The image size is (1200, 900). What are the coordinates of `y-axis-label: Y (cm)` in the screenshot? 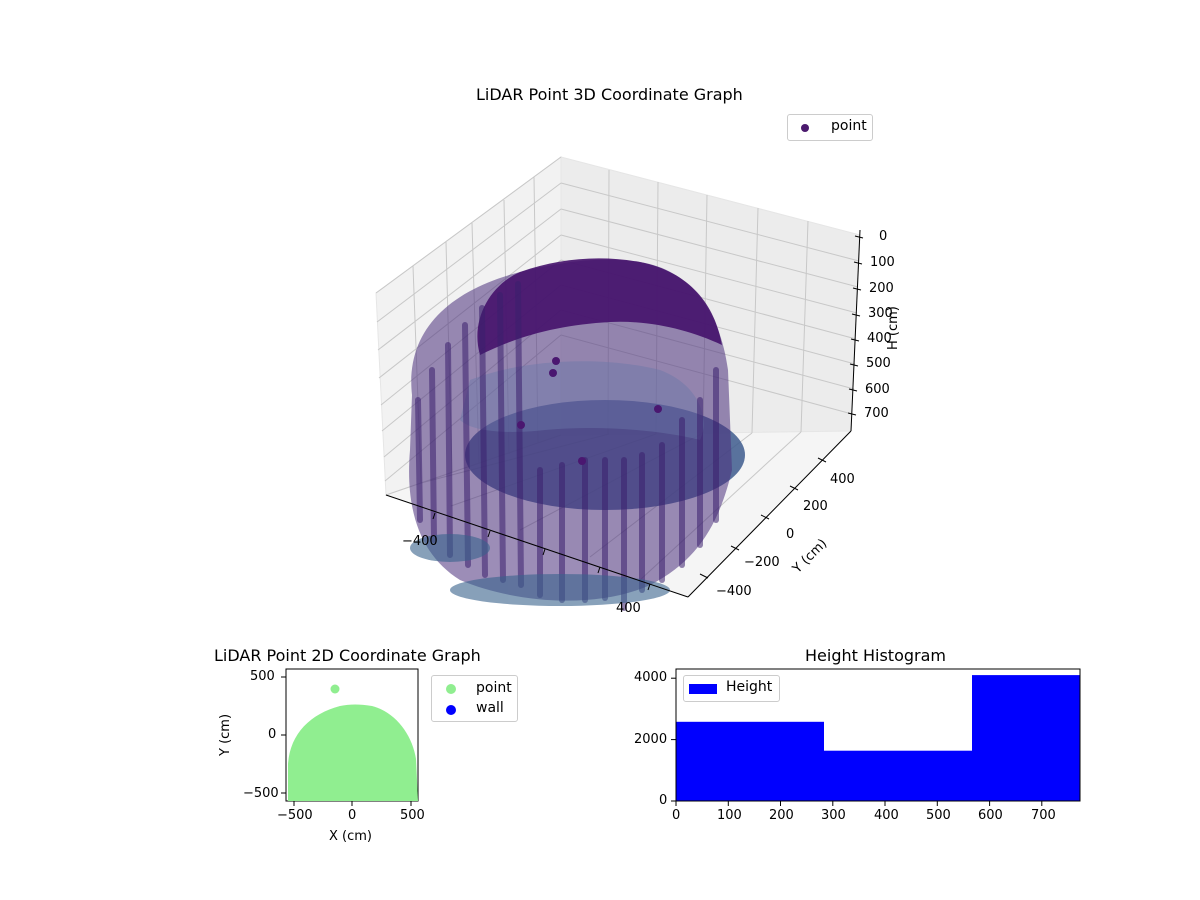 It's located at (225, 734).